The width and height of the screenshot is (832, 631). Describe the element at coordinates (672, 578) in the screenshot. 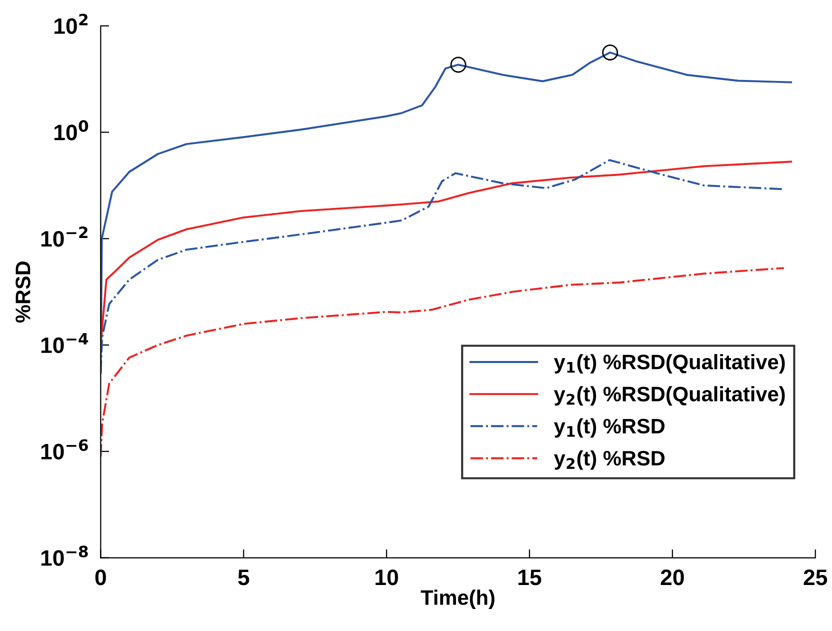

I see `x-tick-label: 20` at that location.